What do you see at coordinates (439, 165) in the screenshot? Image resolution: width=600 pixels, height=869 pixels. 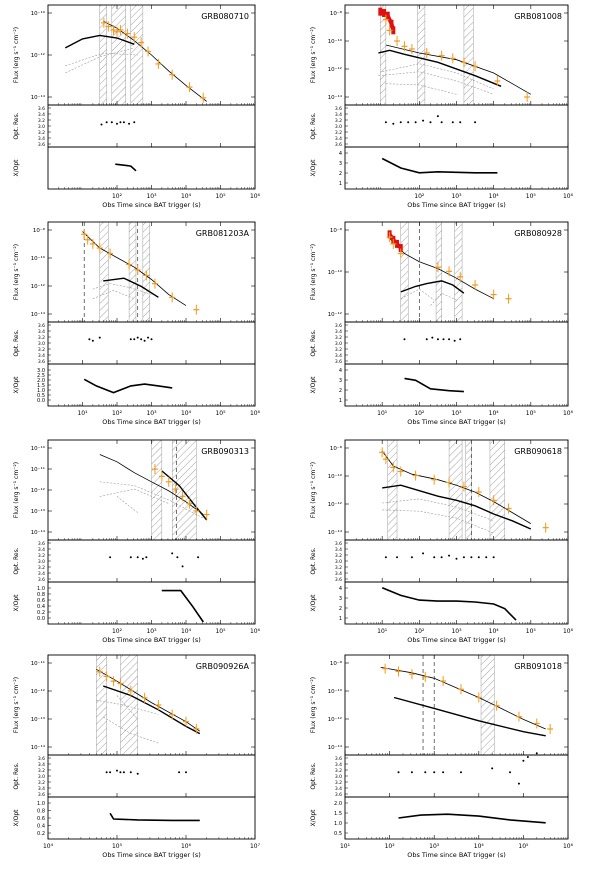 I see `xray-optical-ratio-line` at bounding box center [439, 165].